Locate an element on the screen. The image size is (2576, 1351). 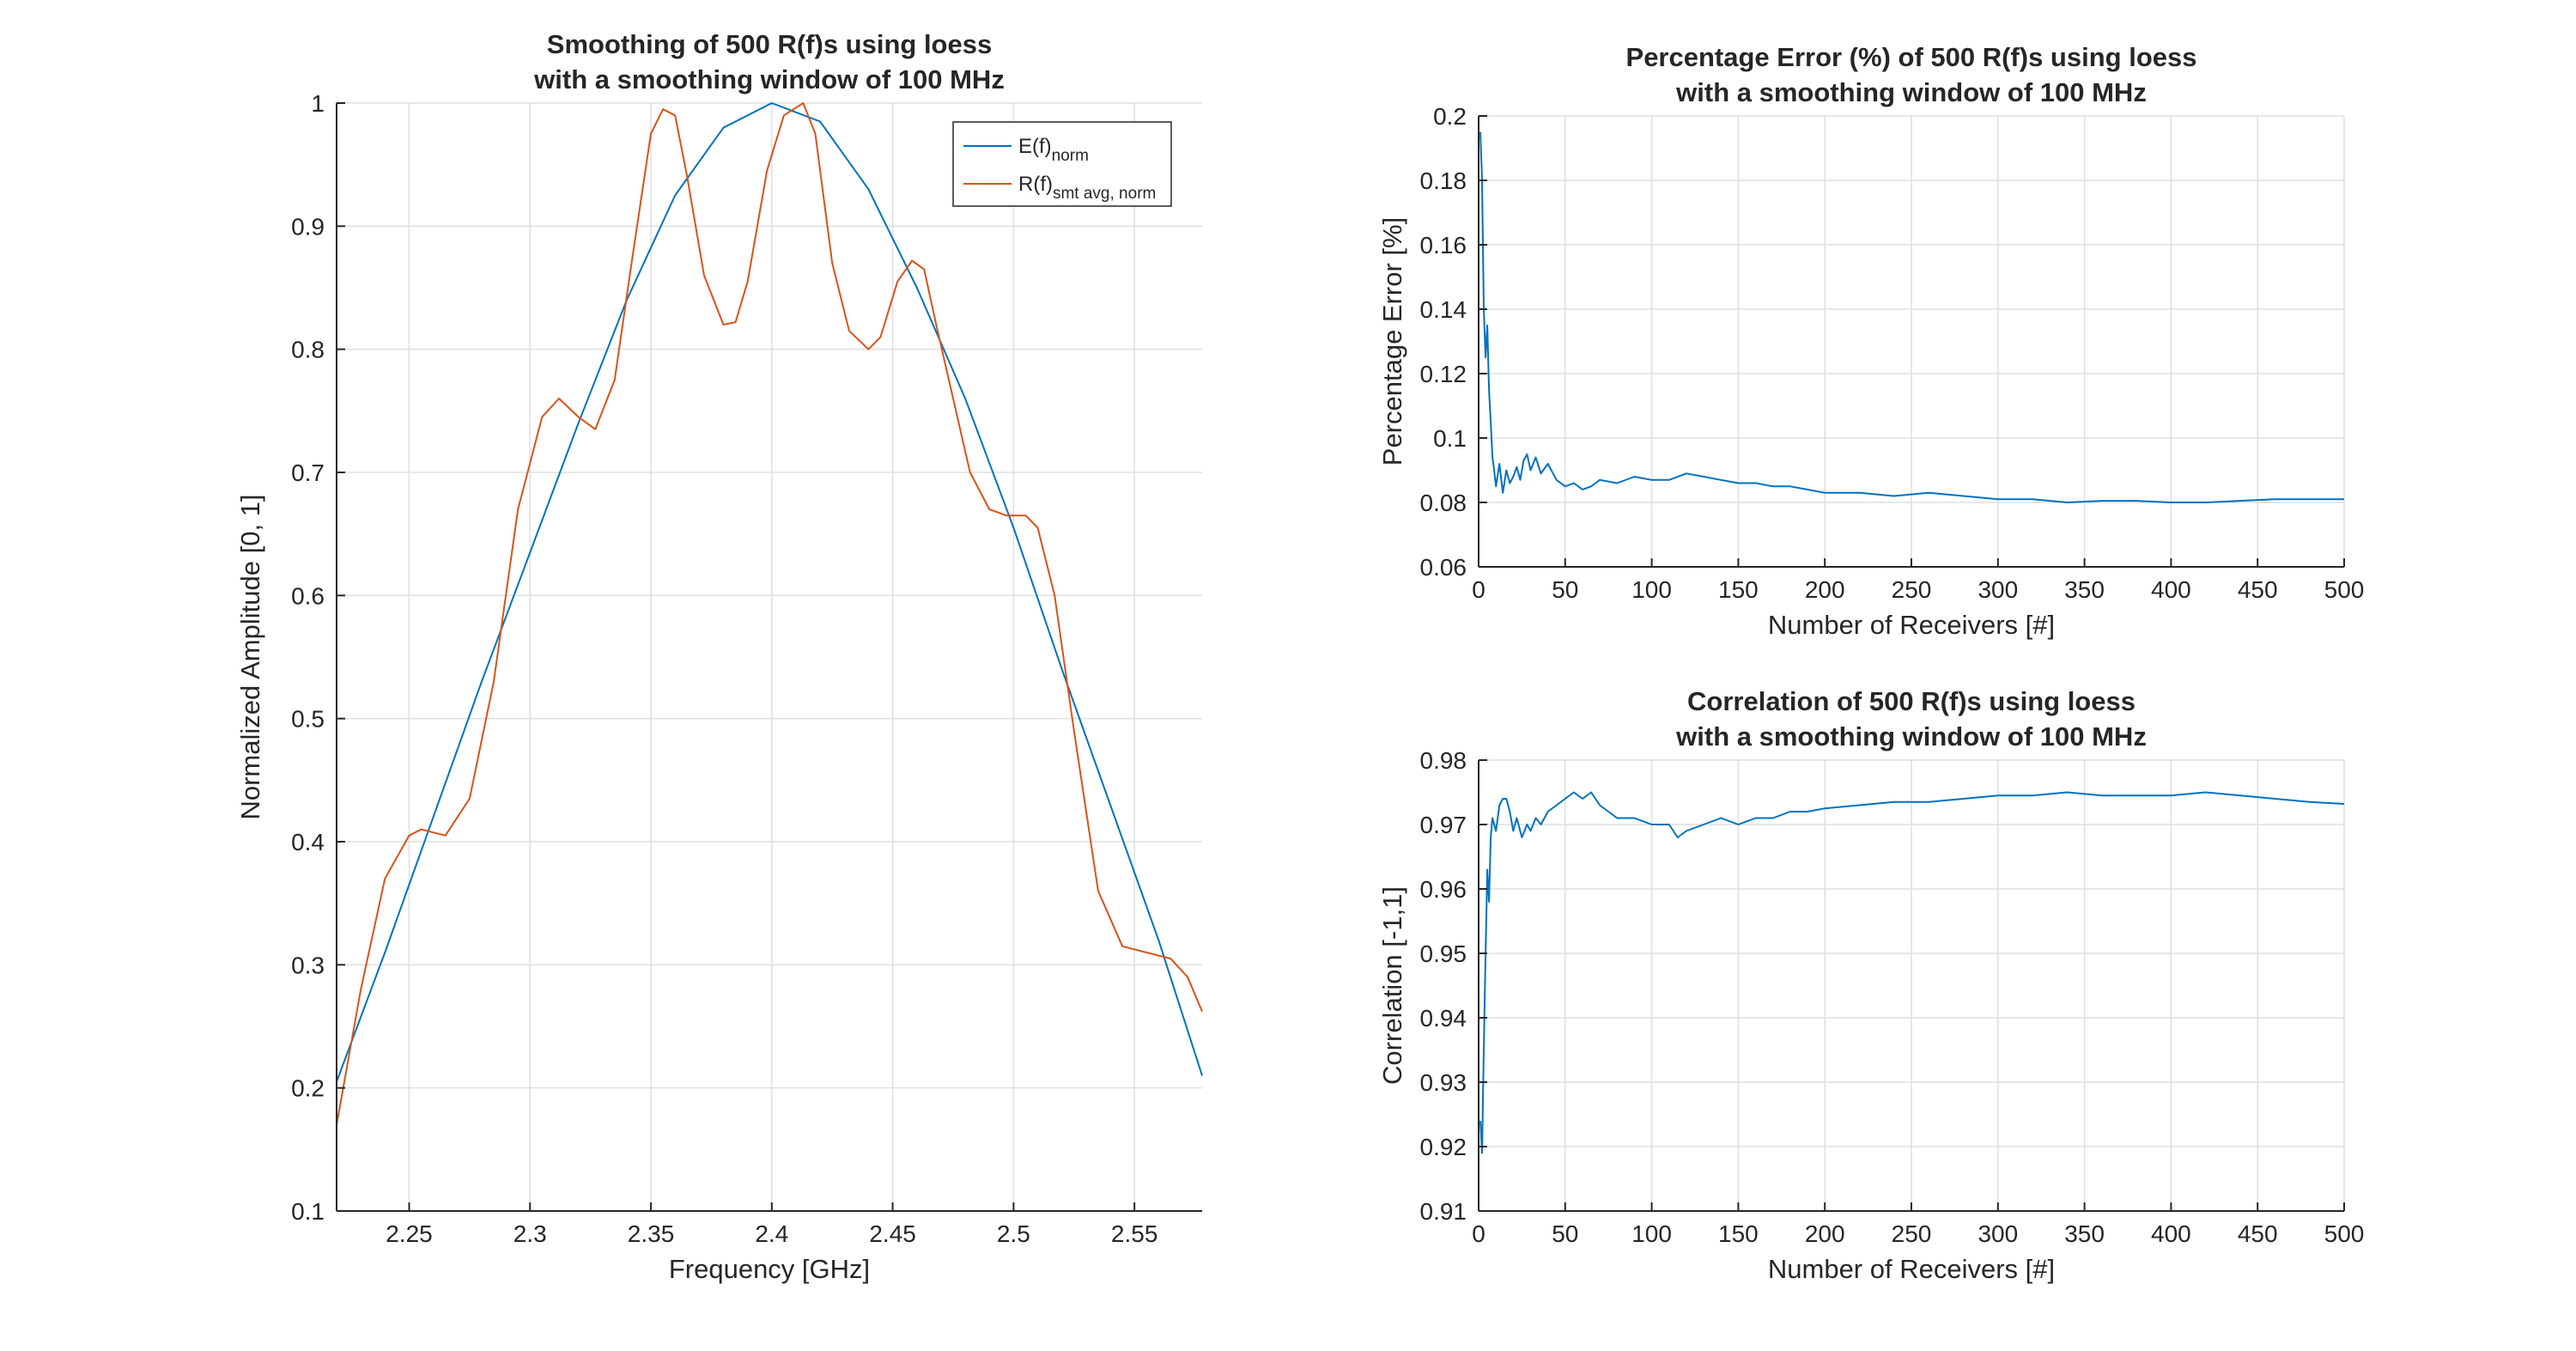
chart-title-line-0: Smoothing of 500 R(f)s using loess is located at coordinates (770, 44).